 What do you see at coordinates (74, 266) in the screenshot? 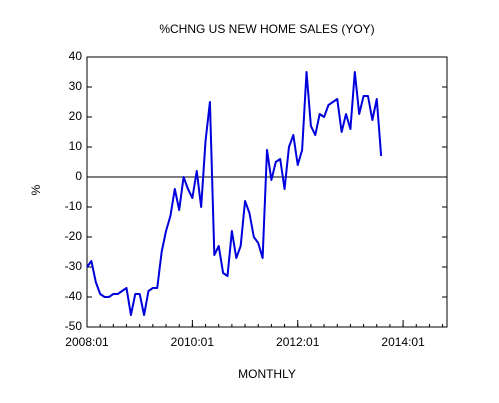
I see `y-tick-label: -30` at bounding box center [74, 266].